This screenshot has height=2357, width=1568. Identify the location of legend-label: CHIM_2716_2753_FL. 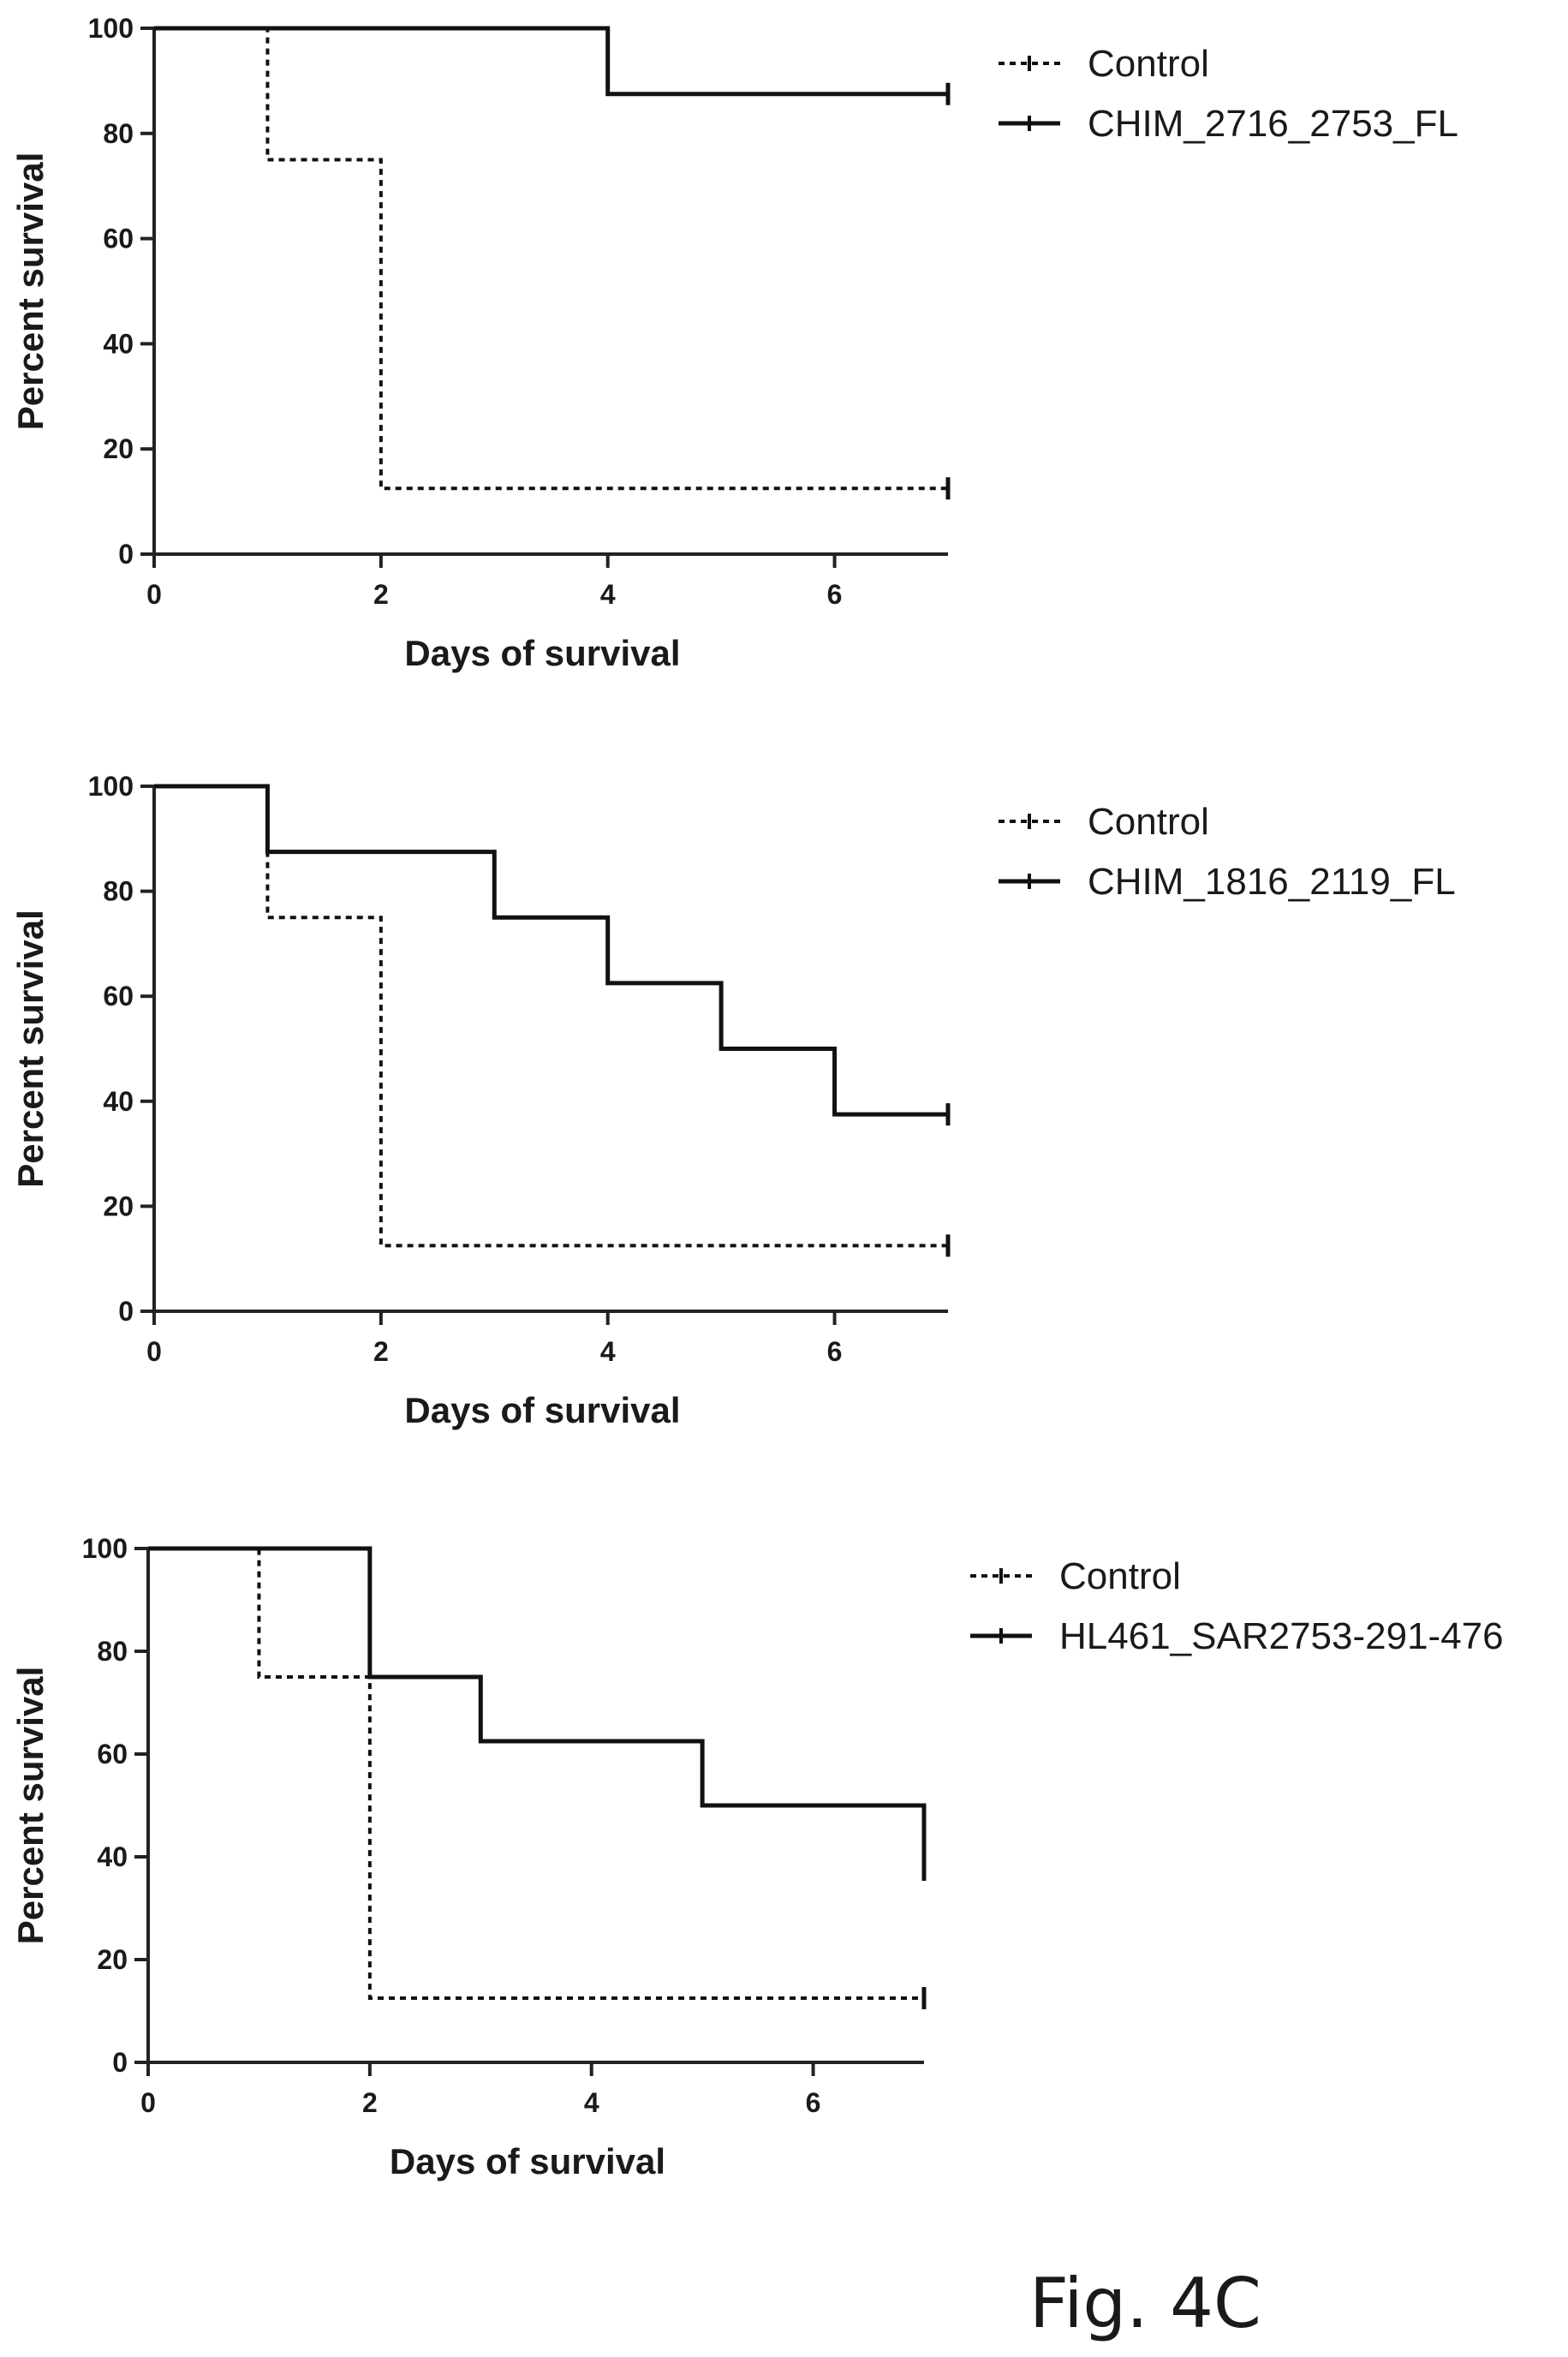
(1273, 124).